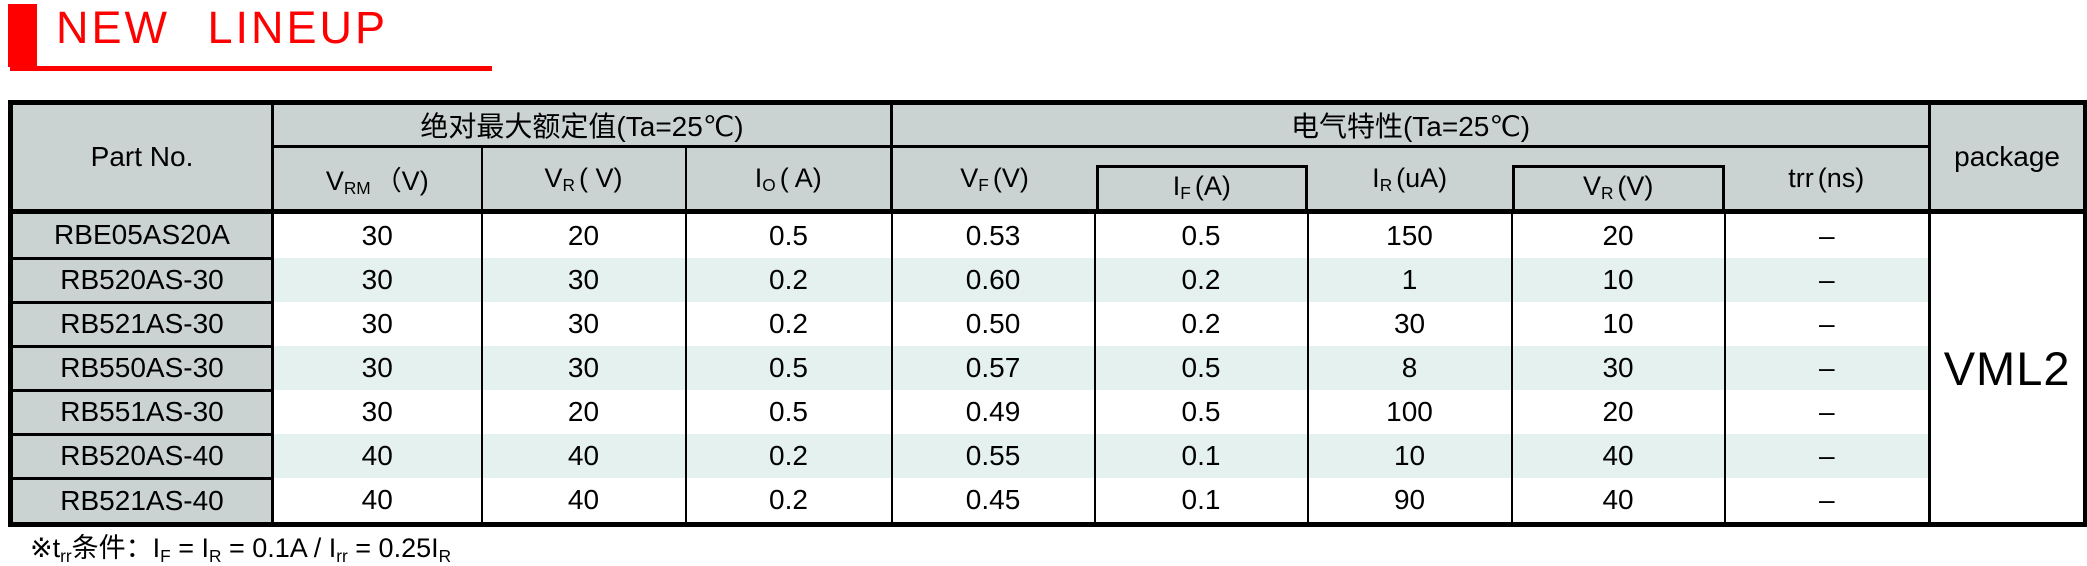 Image resolution: width=2087 pixels, height=566 pixels. I want to click on unit: ( A), so click(800, 178).